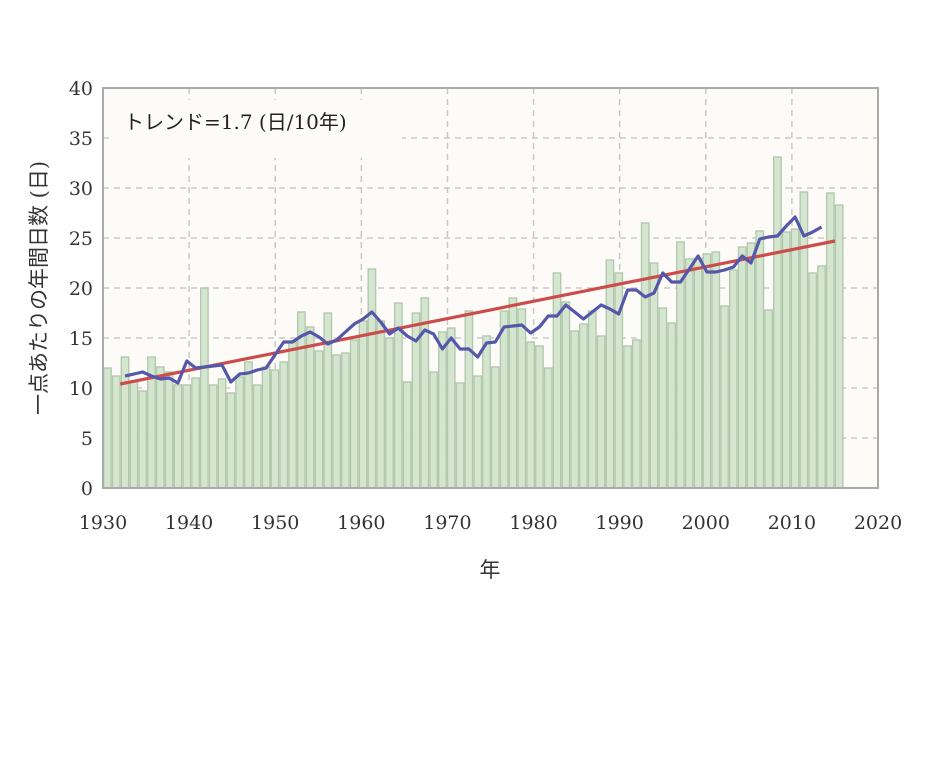 The width and height of the screenshot is (930, 782). What do you see at coordinates (490, 523) in the screenshot?
I see `x-tick-labels: 1930 1940 1950 1960 1970 1980 1990 2000 2010 2020` at bounding box center [490, 523].